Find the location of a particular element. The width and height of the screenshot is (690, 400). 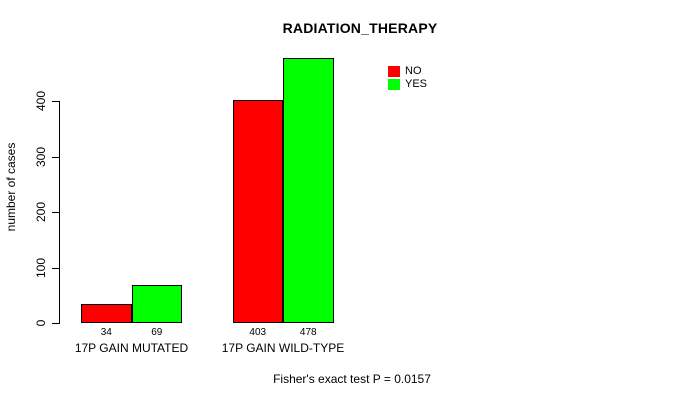

bar-value-label: 69 is located at coordinates (157, 332).